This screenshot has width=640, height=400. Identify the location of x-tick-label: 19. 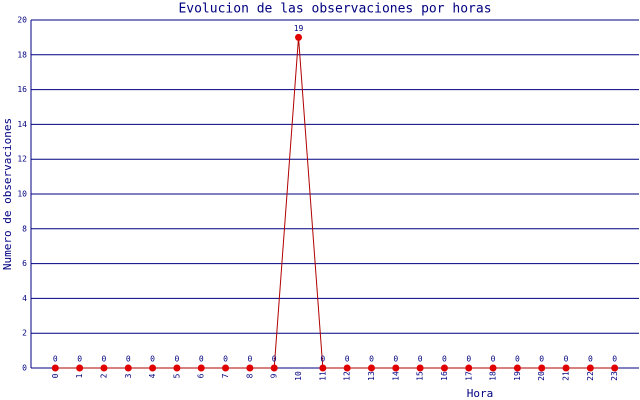
(517, 376).